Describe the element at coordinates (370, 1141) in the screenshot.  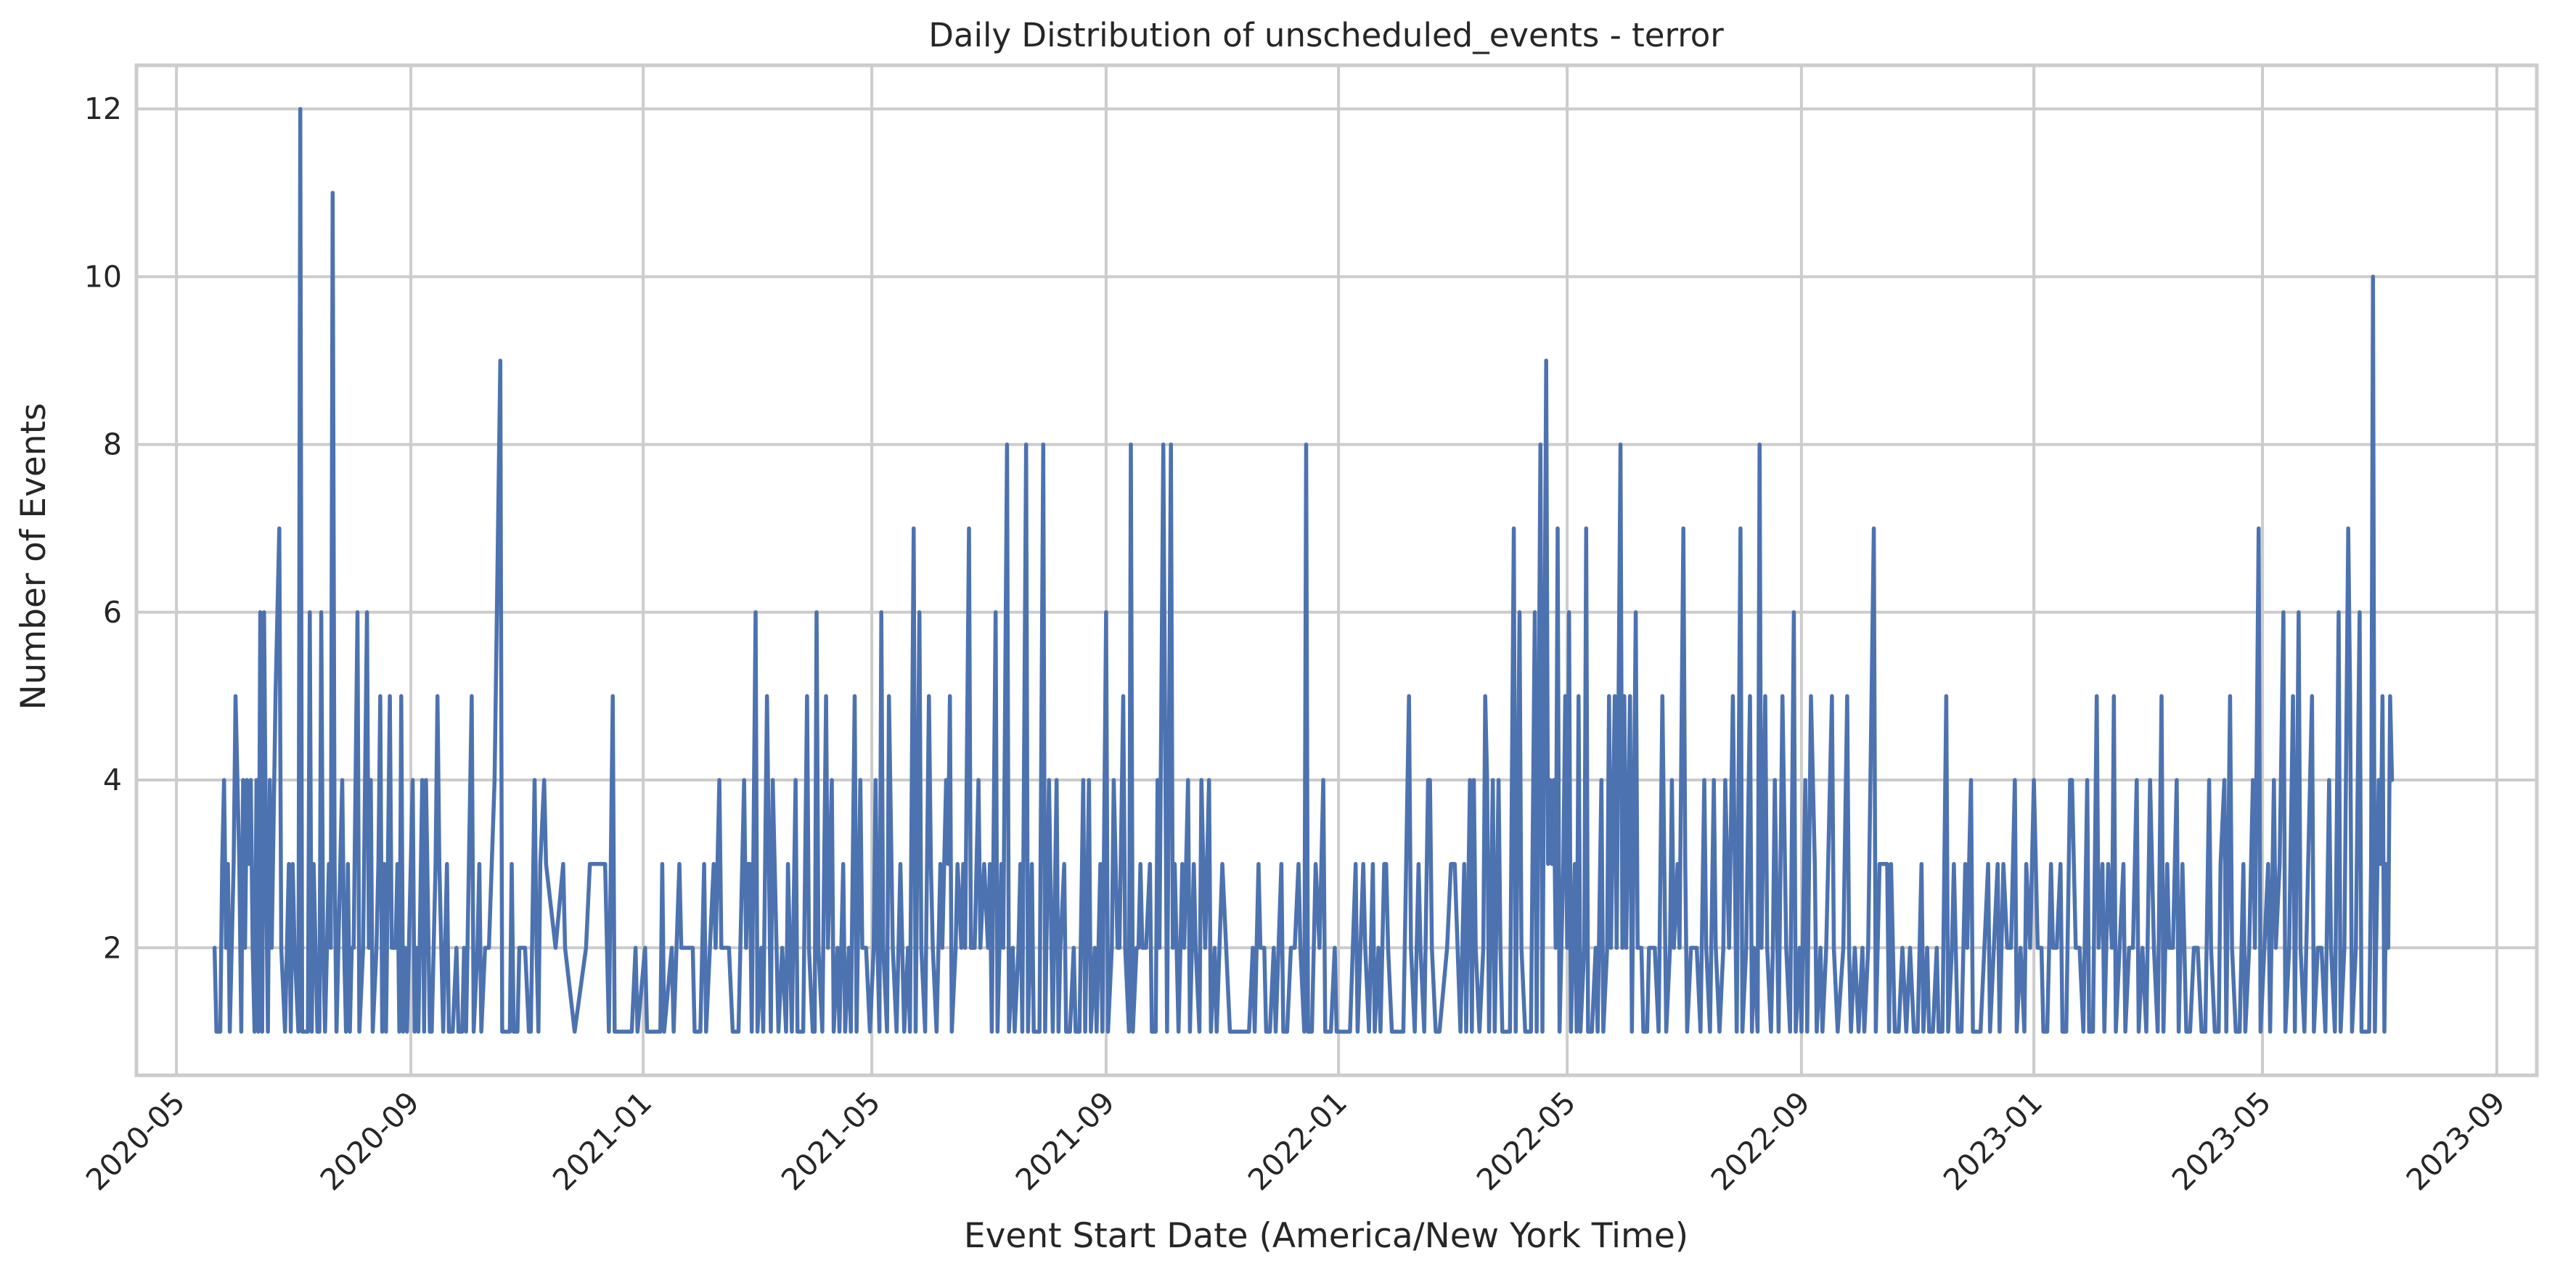
I see `x-tick-label: 2020-09` at that location.